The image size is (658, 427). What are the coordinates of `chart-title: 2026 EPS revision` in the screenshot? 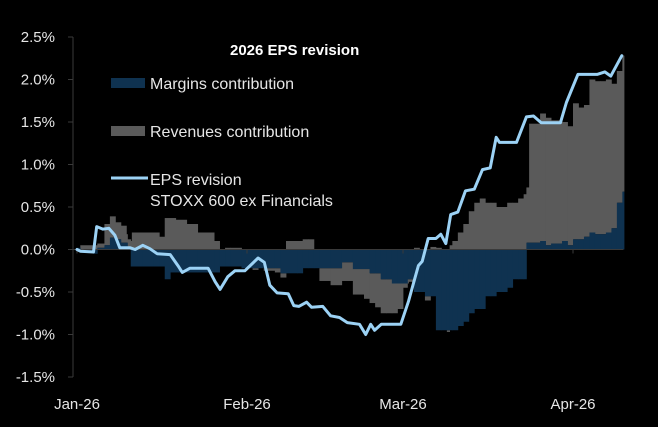 It's located at (294, 50).